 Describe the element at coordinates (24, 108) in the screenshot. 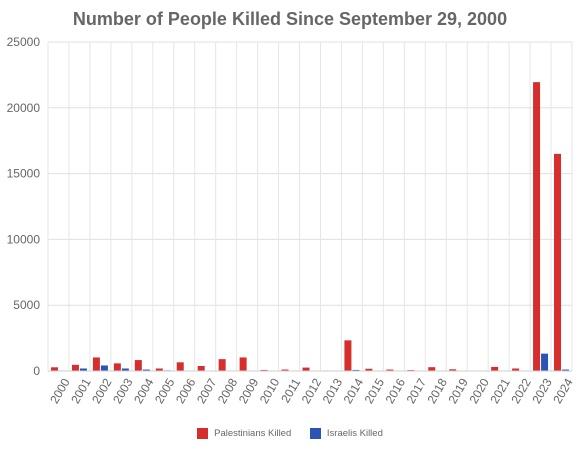

I see `y-tick-label-4: 20000` at that location.